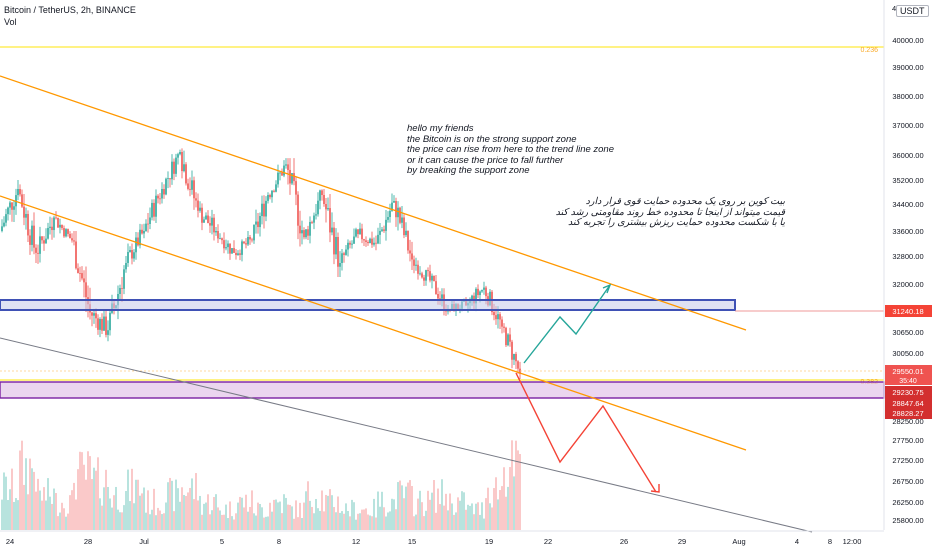  Describe the element at coordinates (912, 11) in the screenshot. I see `currency-button: USDT` at that location.